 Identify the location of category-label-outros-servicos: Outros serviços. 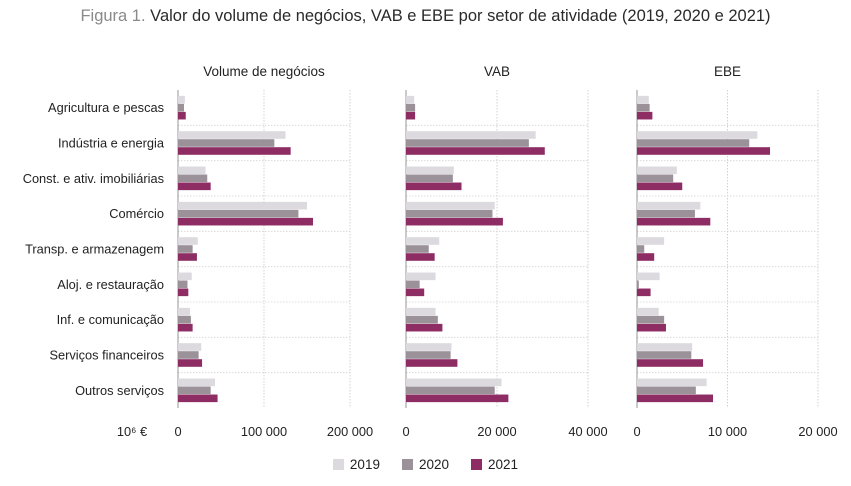
(119, 390).